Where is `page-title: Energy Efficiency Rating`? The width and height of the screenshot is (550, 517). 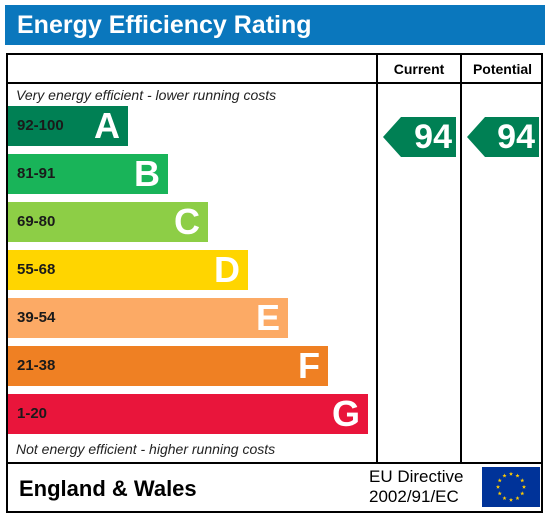
page-title: Energy Efficiency Rating is located at coordinates (164, 25).